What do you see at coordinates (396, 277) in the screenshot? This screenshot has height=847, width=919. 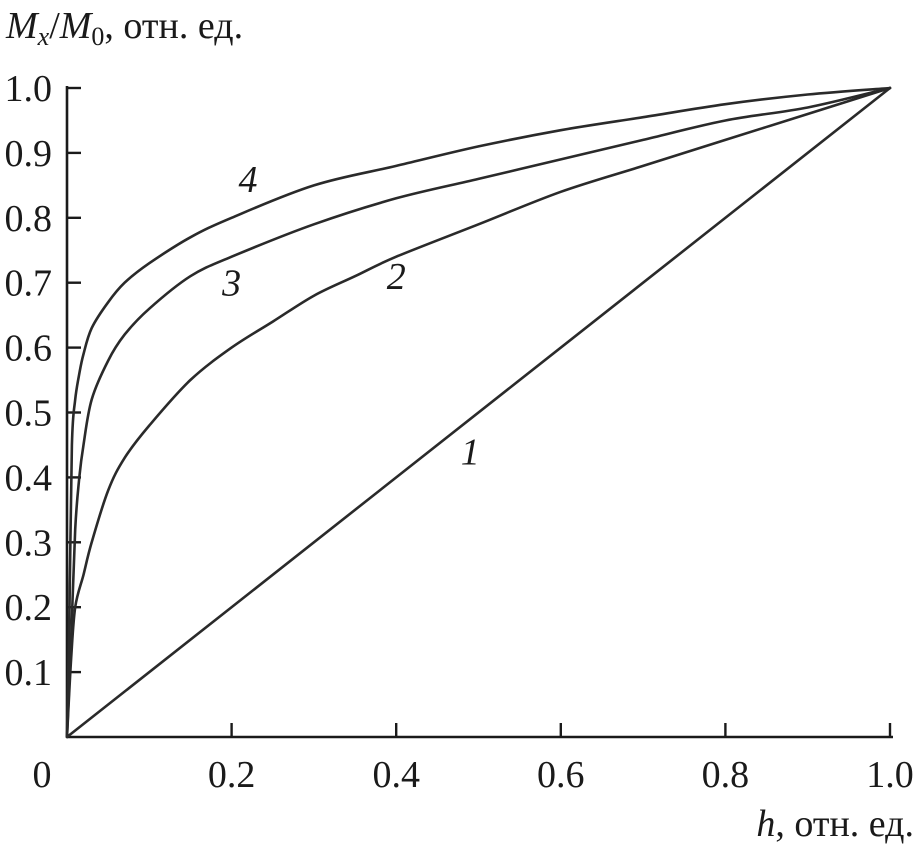 I see `curve-label-2: 2` at bounding box center [396, 277].